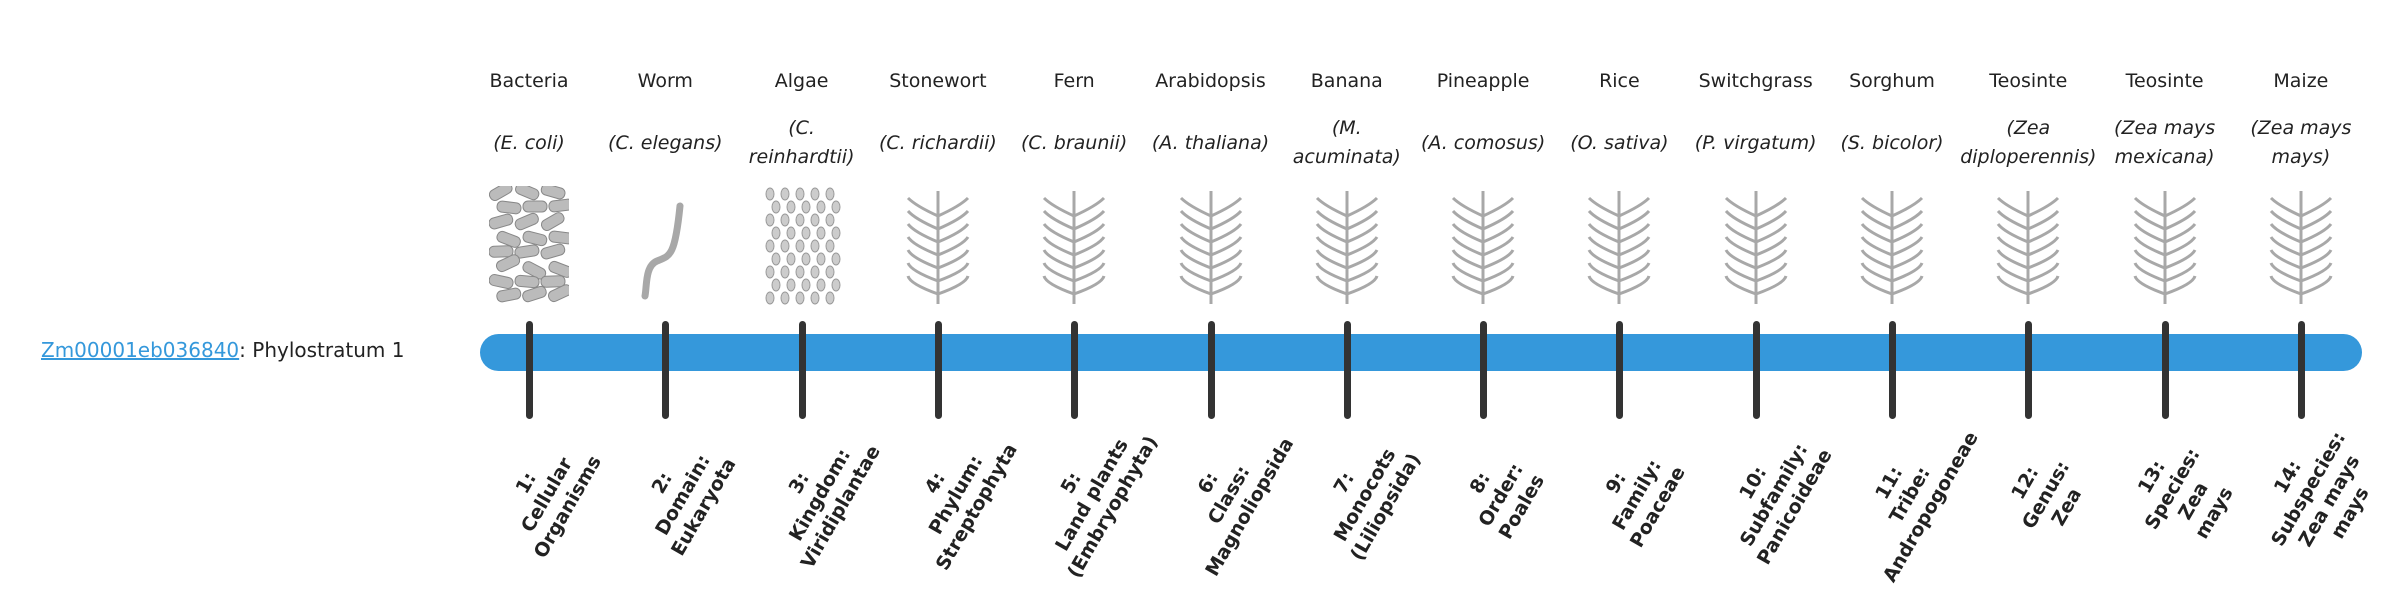 The width and height of the screenshot is (2400, 606). What do you see at coordinates (1210, 142) in the screenshot?
I see `organism-scientific-name: (A. thaliana)` at bounding box center [1210, 142].